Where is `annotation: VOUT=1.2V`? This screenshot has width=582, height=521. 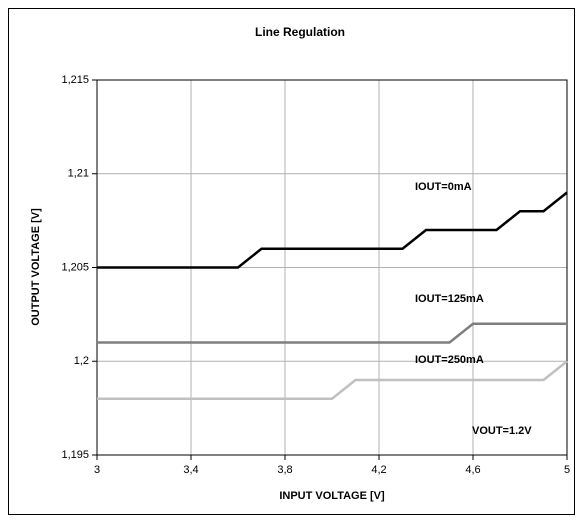
annotation: VOUT=1.2V is located at coordinates (502, 431).